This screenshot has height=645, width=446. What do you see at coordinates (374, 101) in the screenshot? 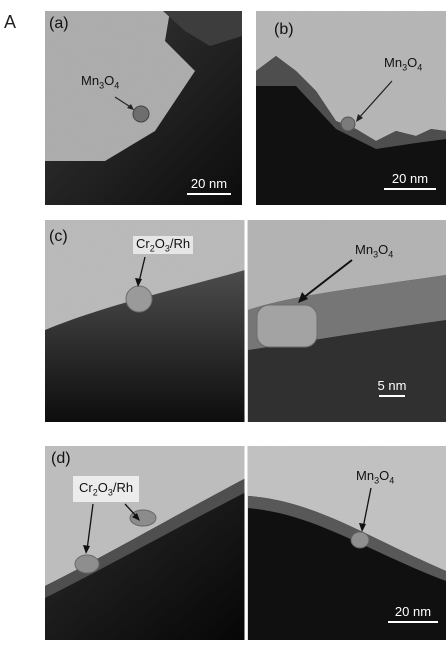
I see `arrow-b` at bounding box center [374, 101].